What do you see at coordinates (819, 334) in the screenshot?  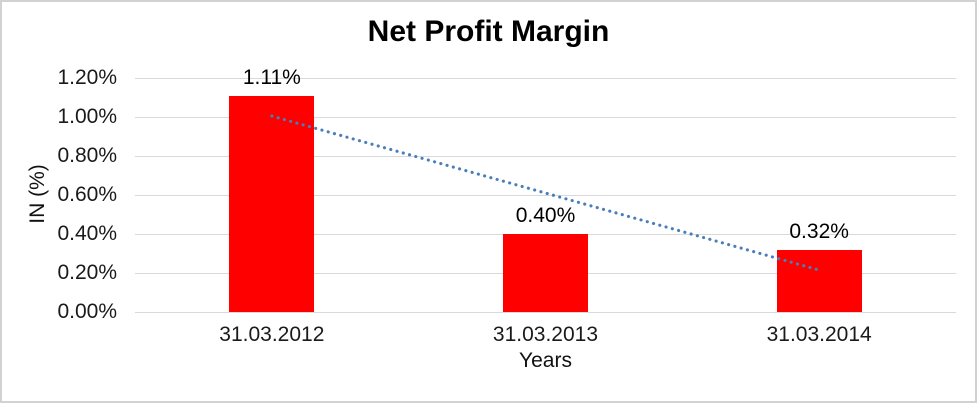 I see `x-tick-label: 31.03.2014` at bounding box center [819, 334].